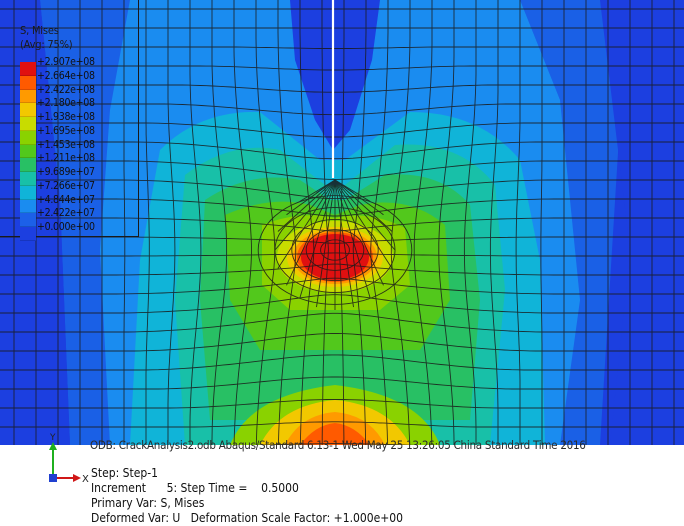 Image resolution: width=684 pixels, height=526 pixels. Describe the element at coordinates (247, 503) in the screenshot. I see `primary-var-label: Primary Var: S, Mises` at that location.